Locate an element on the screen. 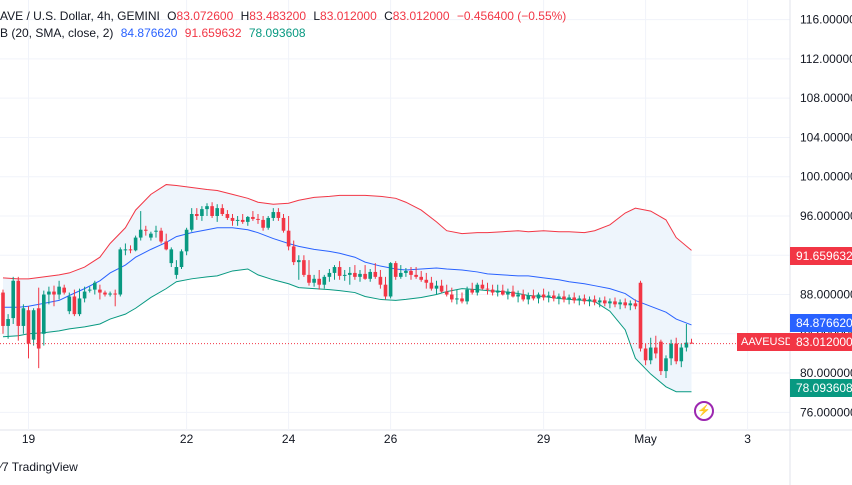 The width and height of the screenshot is (852, 485). high-key: H is located at coordinates (245, 16).